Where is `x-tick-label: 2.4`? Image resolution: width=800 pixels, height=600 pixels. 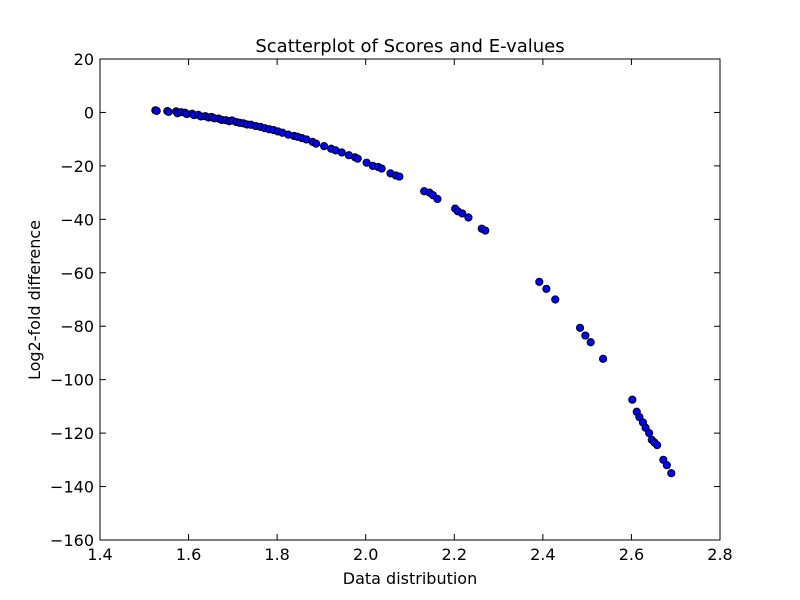
x-tick-label: 2.4 is located at coordinates (542, 554).